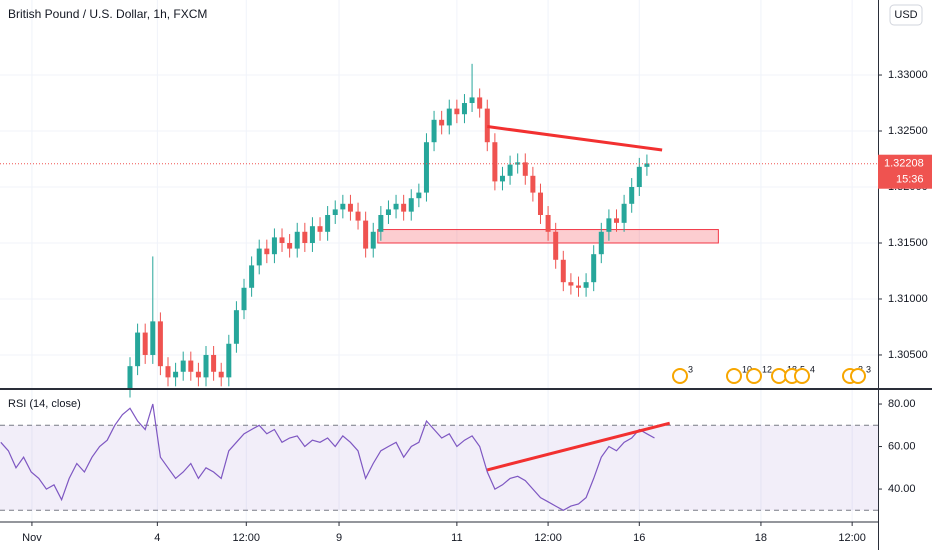  Describe the element at coordinates (44, 404) in the screenshot. I see `rsi-title: RSI (14, close)` at that location.